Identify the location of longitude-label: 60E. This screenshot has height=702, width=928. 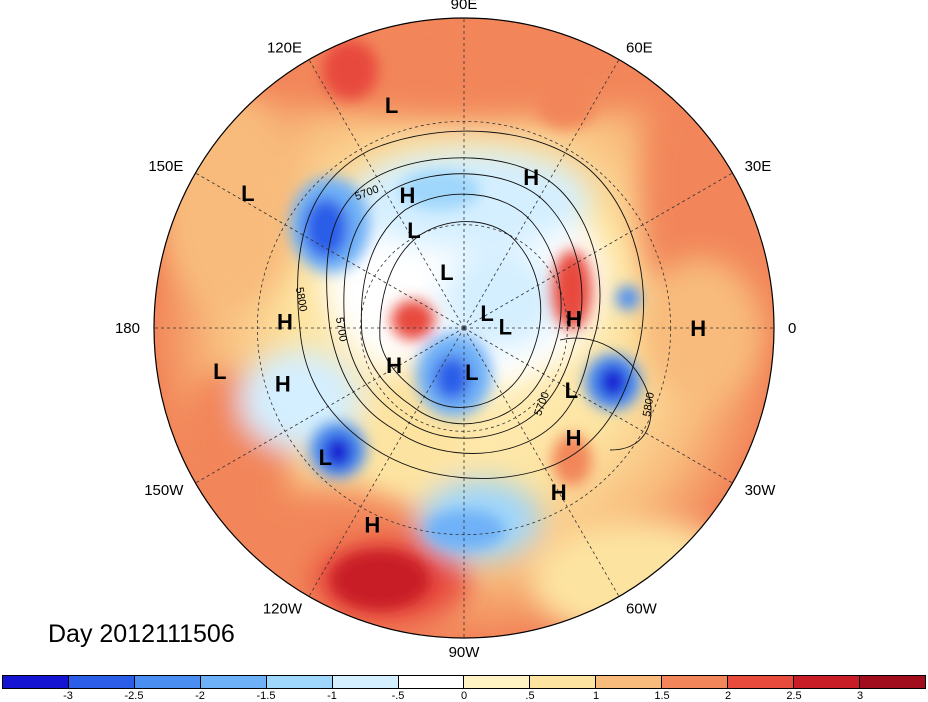
(639, 47).